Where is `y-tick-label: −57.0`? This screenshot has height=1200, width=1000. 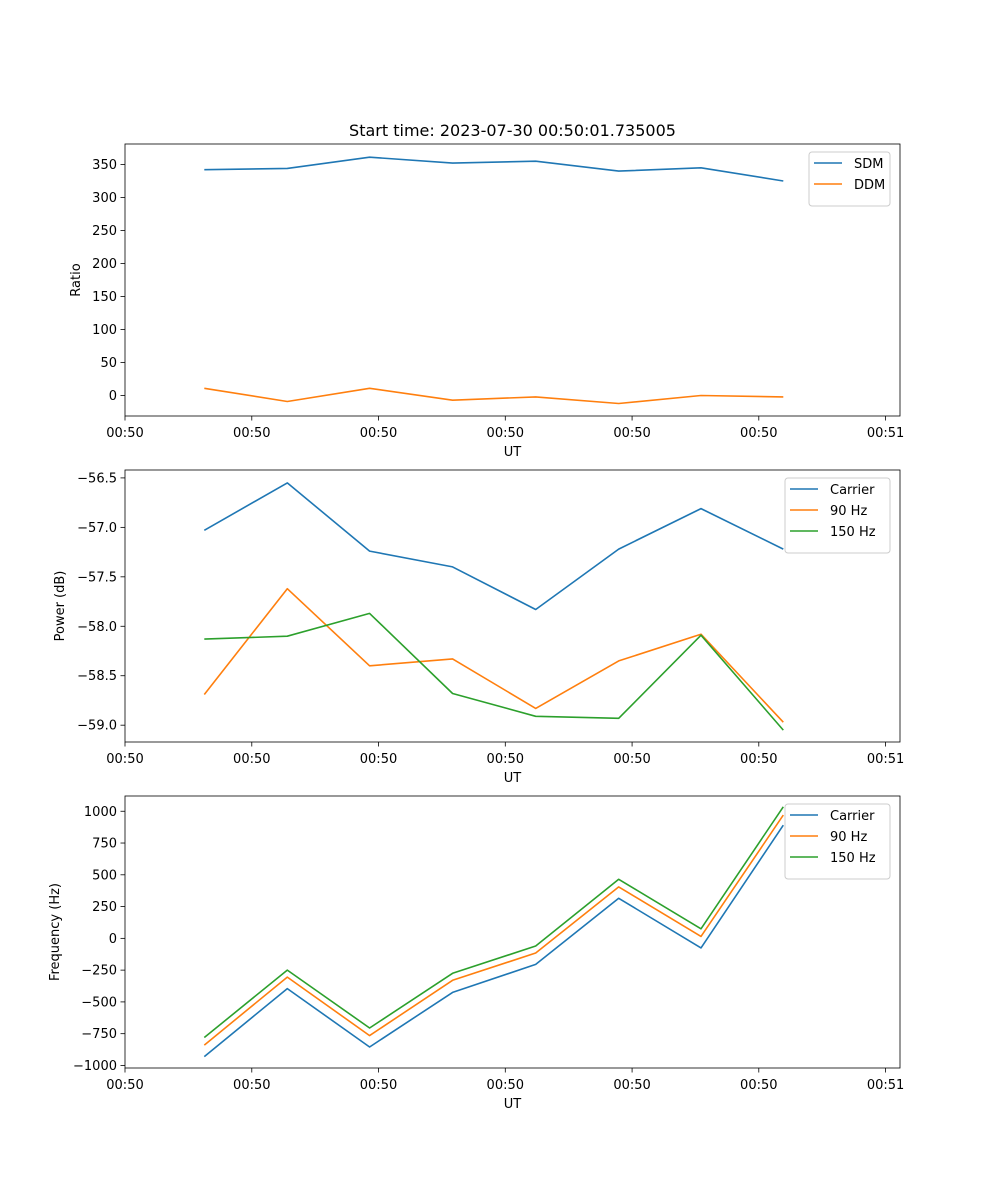 y-tick-label: −57.0 is located at coordinates (97, 528).